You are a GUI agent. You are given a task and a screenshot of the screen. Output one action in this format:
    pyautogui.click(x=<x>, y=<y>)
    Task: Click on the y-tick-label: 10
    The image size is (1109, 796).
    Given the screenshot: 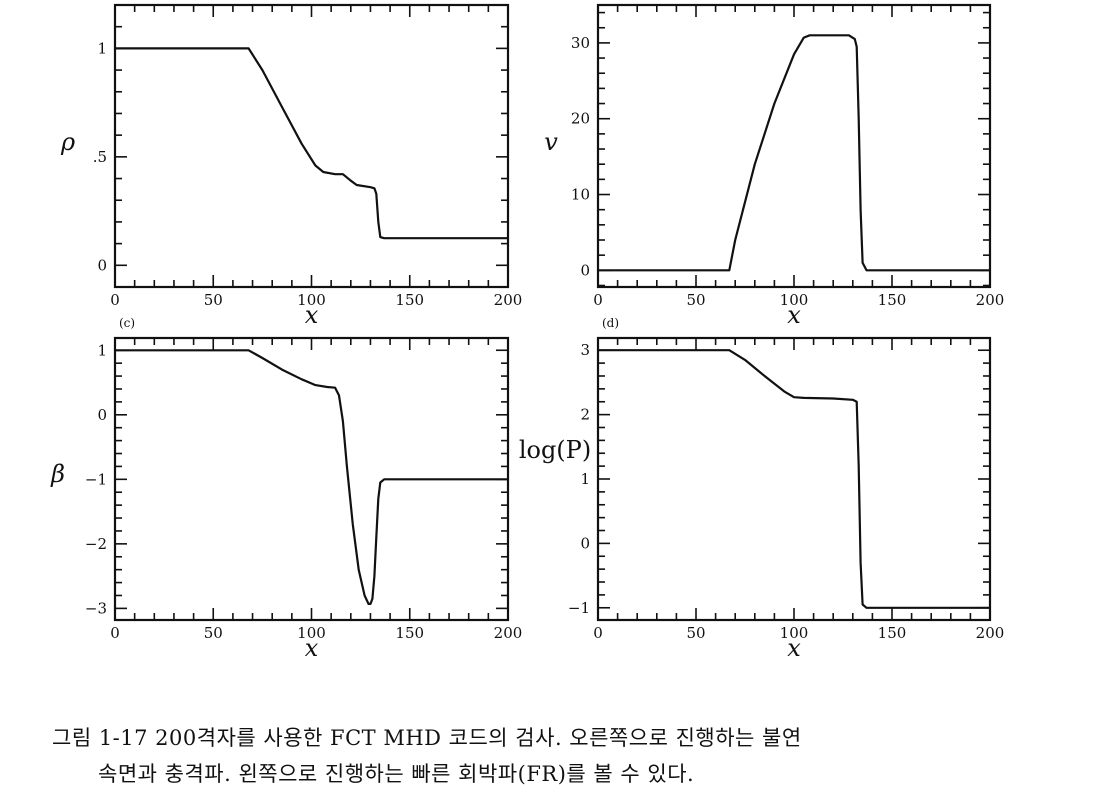 What is the action you would take?
    pyautogui.click(x=580, y=195)
    